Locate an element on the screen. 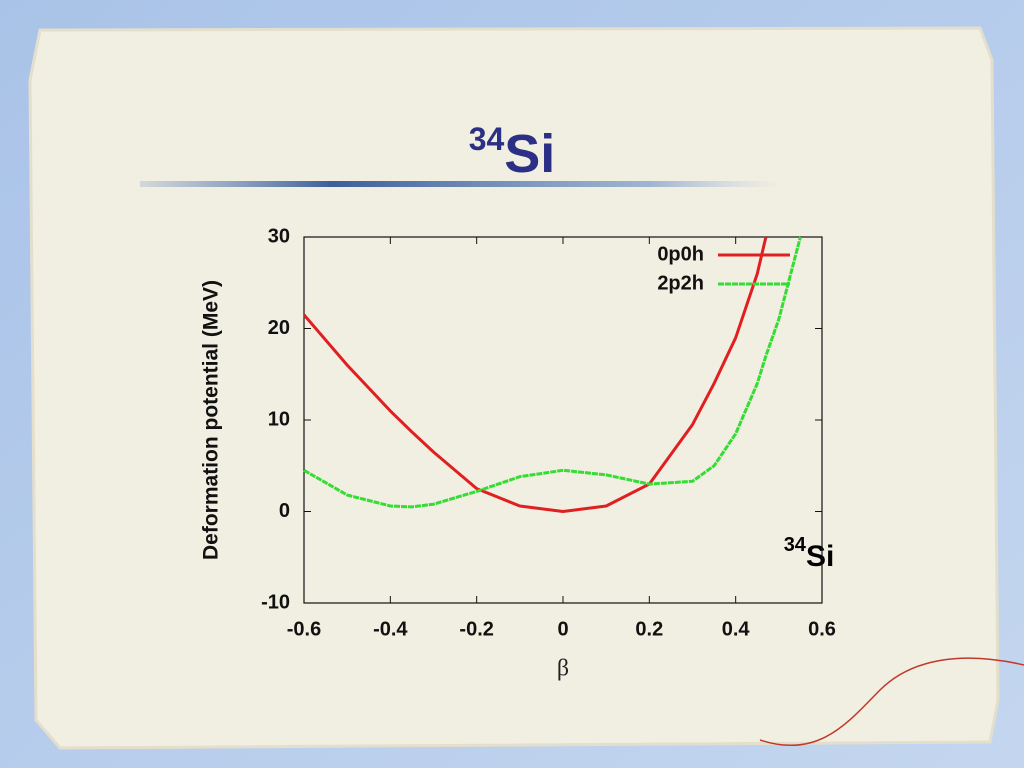 The width and height of the screenshot is (1024, 773). x-tick-label: -0.4 is located at coordinates (390, 629).